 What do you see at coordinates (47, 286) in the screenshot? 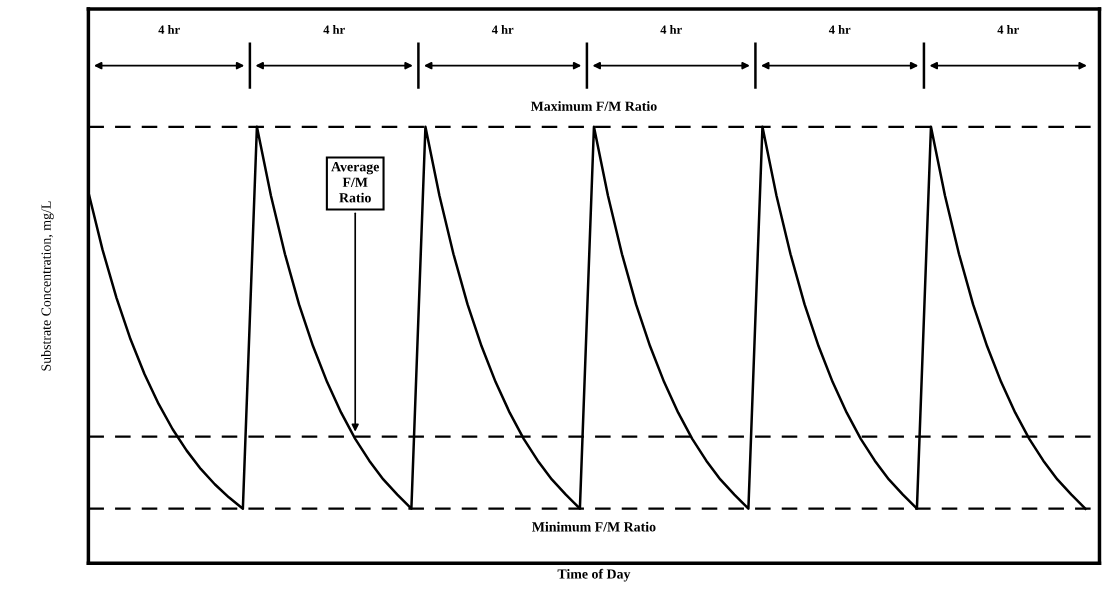
I see `y-axis-title: Substrate Concentration, mg/L` at bounding box center [47, 286].